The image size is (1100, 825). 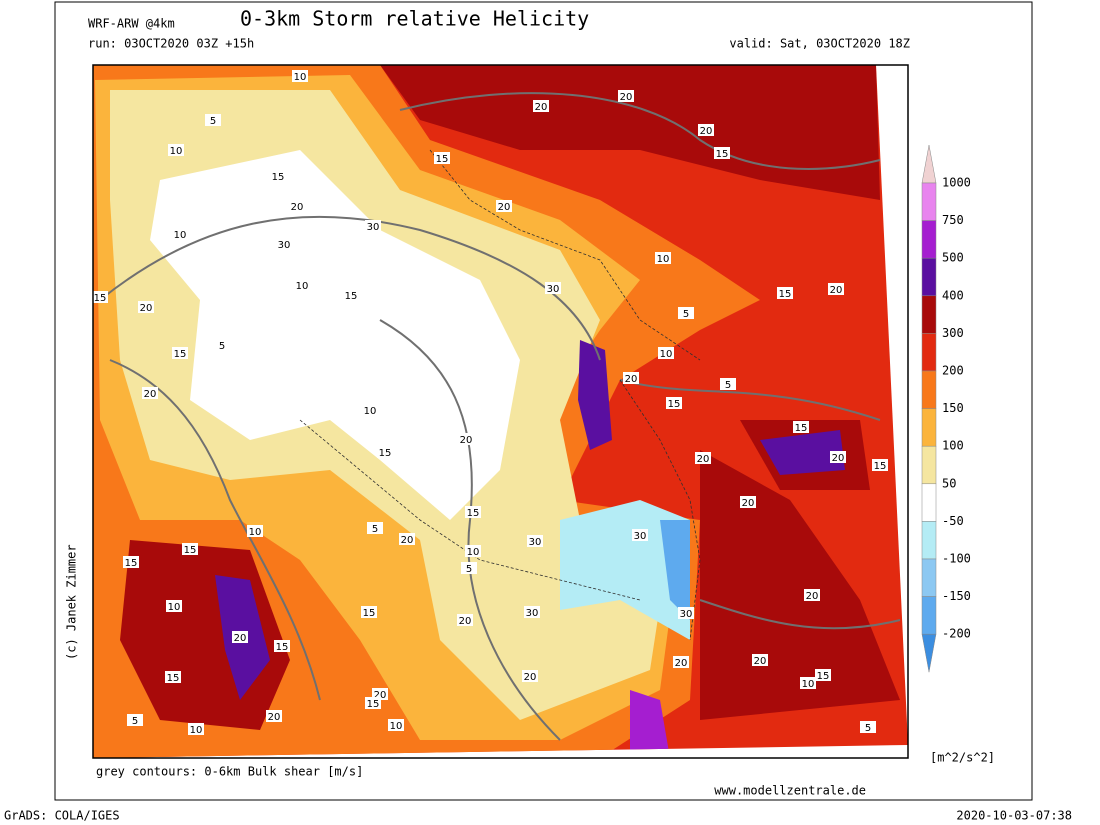 I want to click on colorbar-label: 750, so click(x=953, y=220).